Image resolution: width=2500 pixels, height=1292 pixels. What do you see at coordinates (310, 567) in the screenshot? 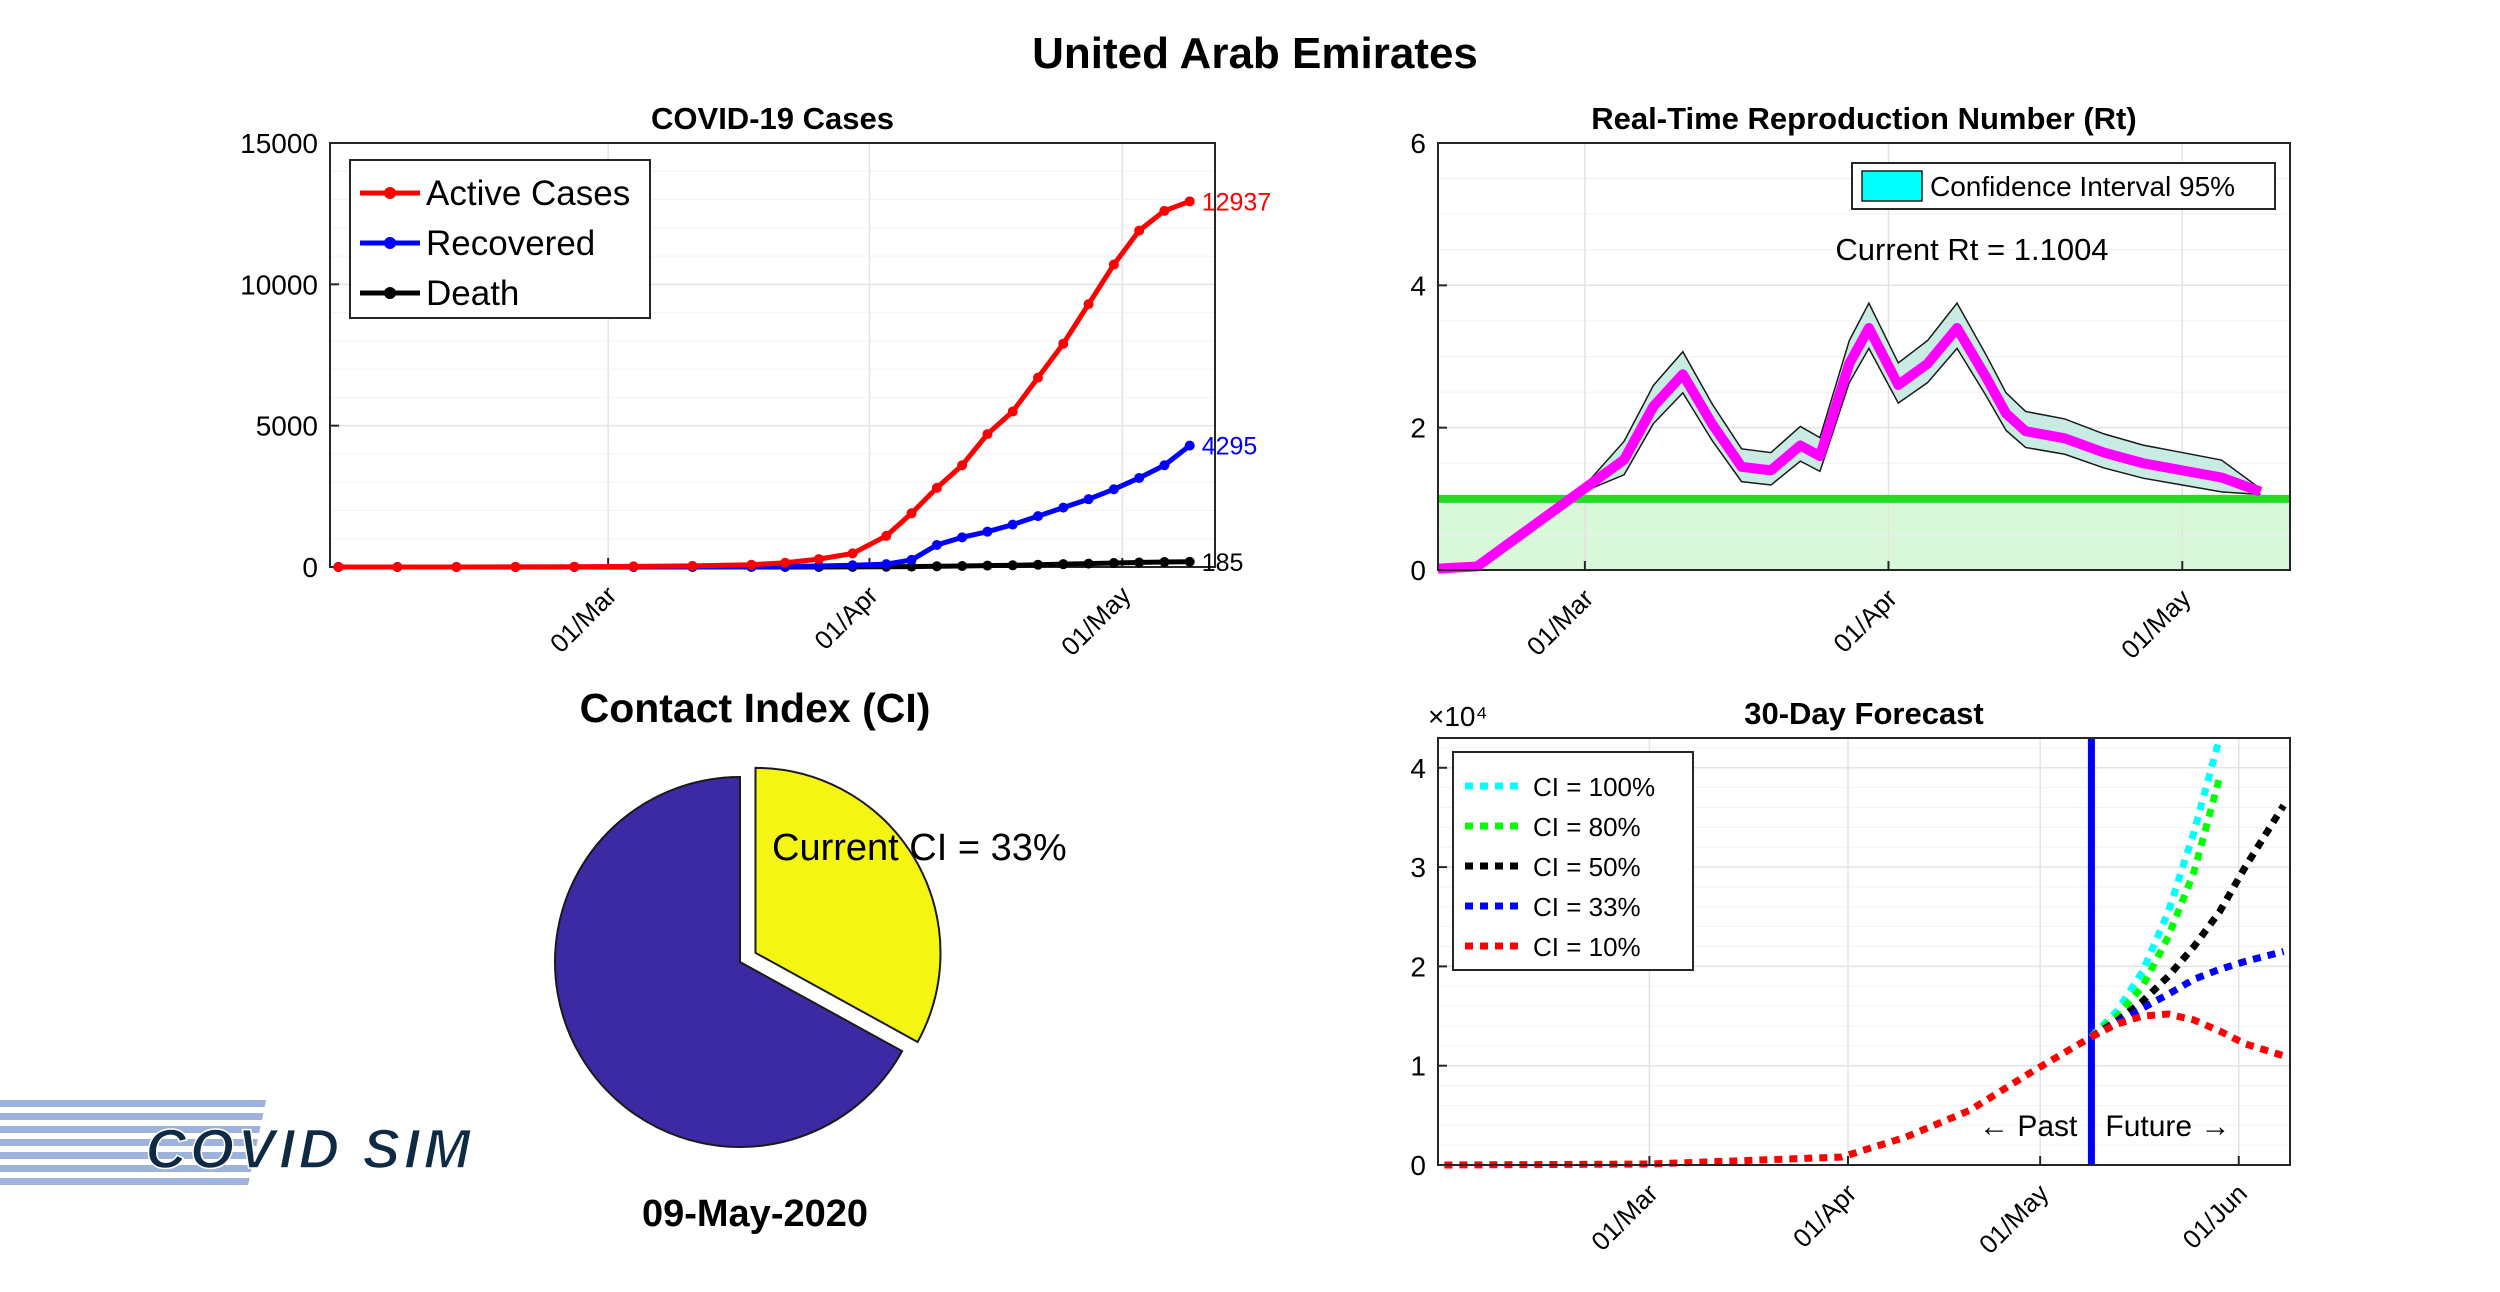
I see `cases-y-tick-label: 0` at bounding box center [310, 567].